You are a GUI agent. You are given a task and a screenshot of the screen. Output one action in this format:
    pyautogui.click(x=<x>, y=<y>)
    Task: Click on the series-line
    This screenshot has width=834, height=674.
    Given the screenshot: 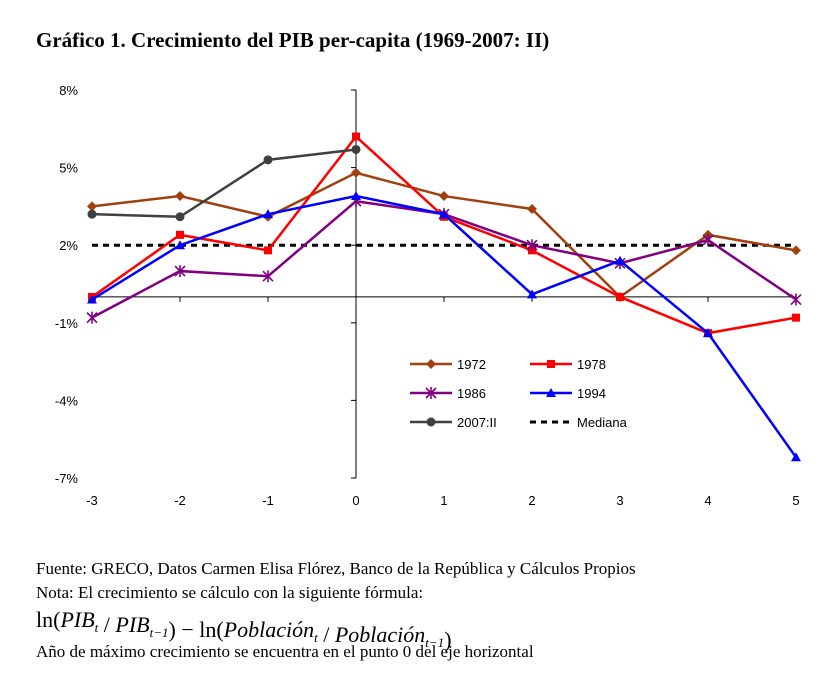 What is the action you would take?
    pyautogui.click(x=224, y=183)
    